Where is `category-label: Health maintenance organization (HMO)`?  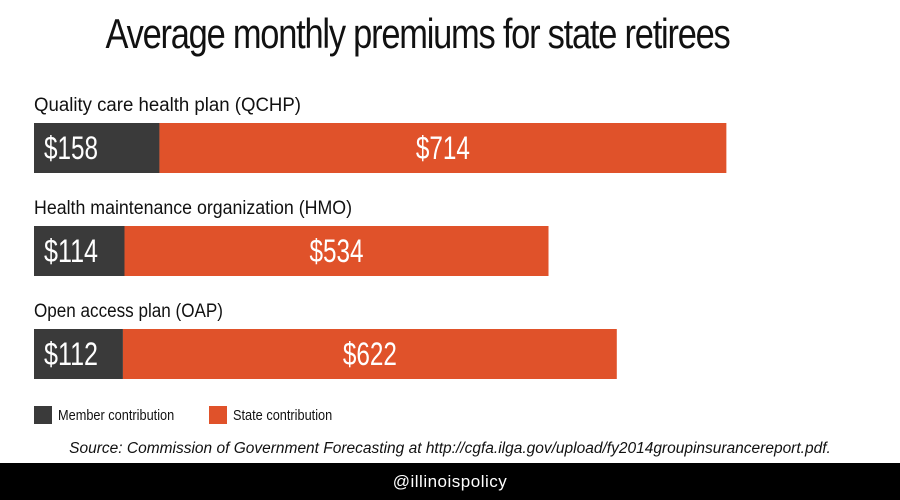
category-label: Health maintenance organization (HMO) is located at coordinates (193, 208).